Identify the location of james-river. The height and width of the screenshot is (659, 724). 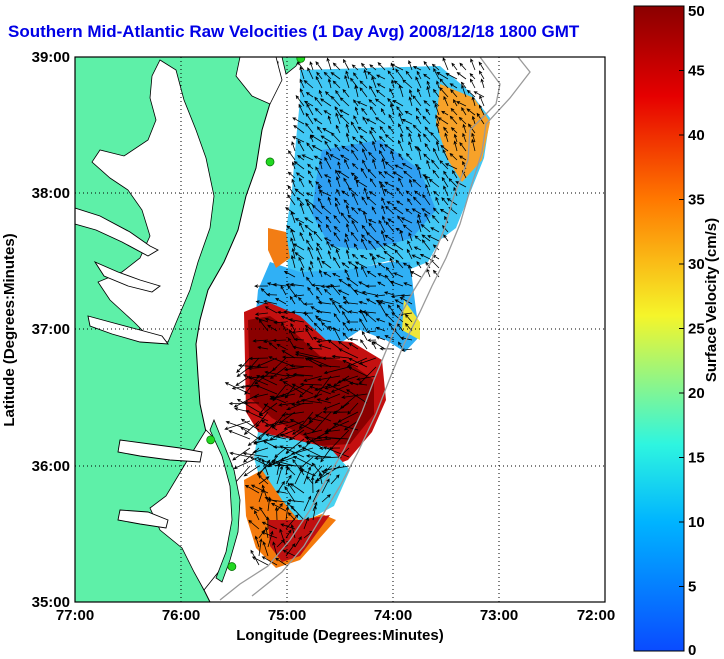
(128, 330).